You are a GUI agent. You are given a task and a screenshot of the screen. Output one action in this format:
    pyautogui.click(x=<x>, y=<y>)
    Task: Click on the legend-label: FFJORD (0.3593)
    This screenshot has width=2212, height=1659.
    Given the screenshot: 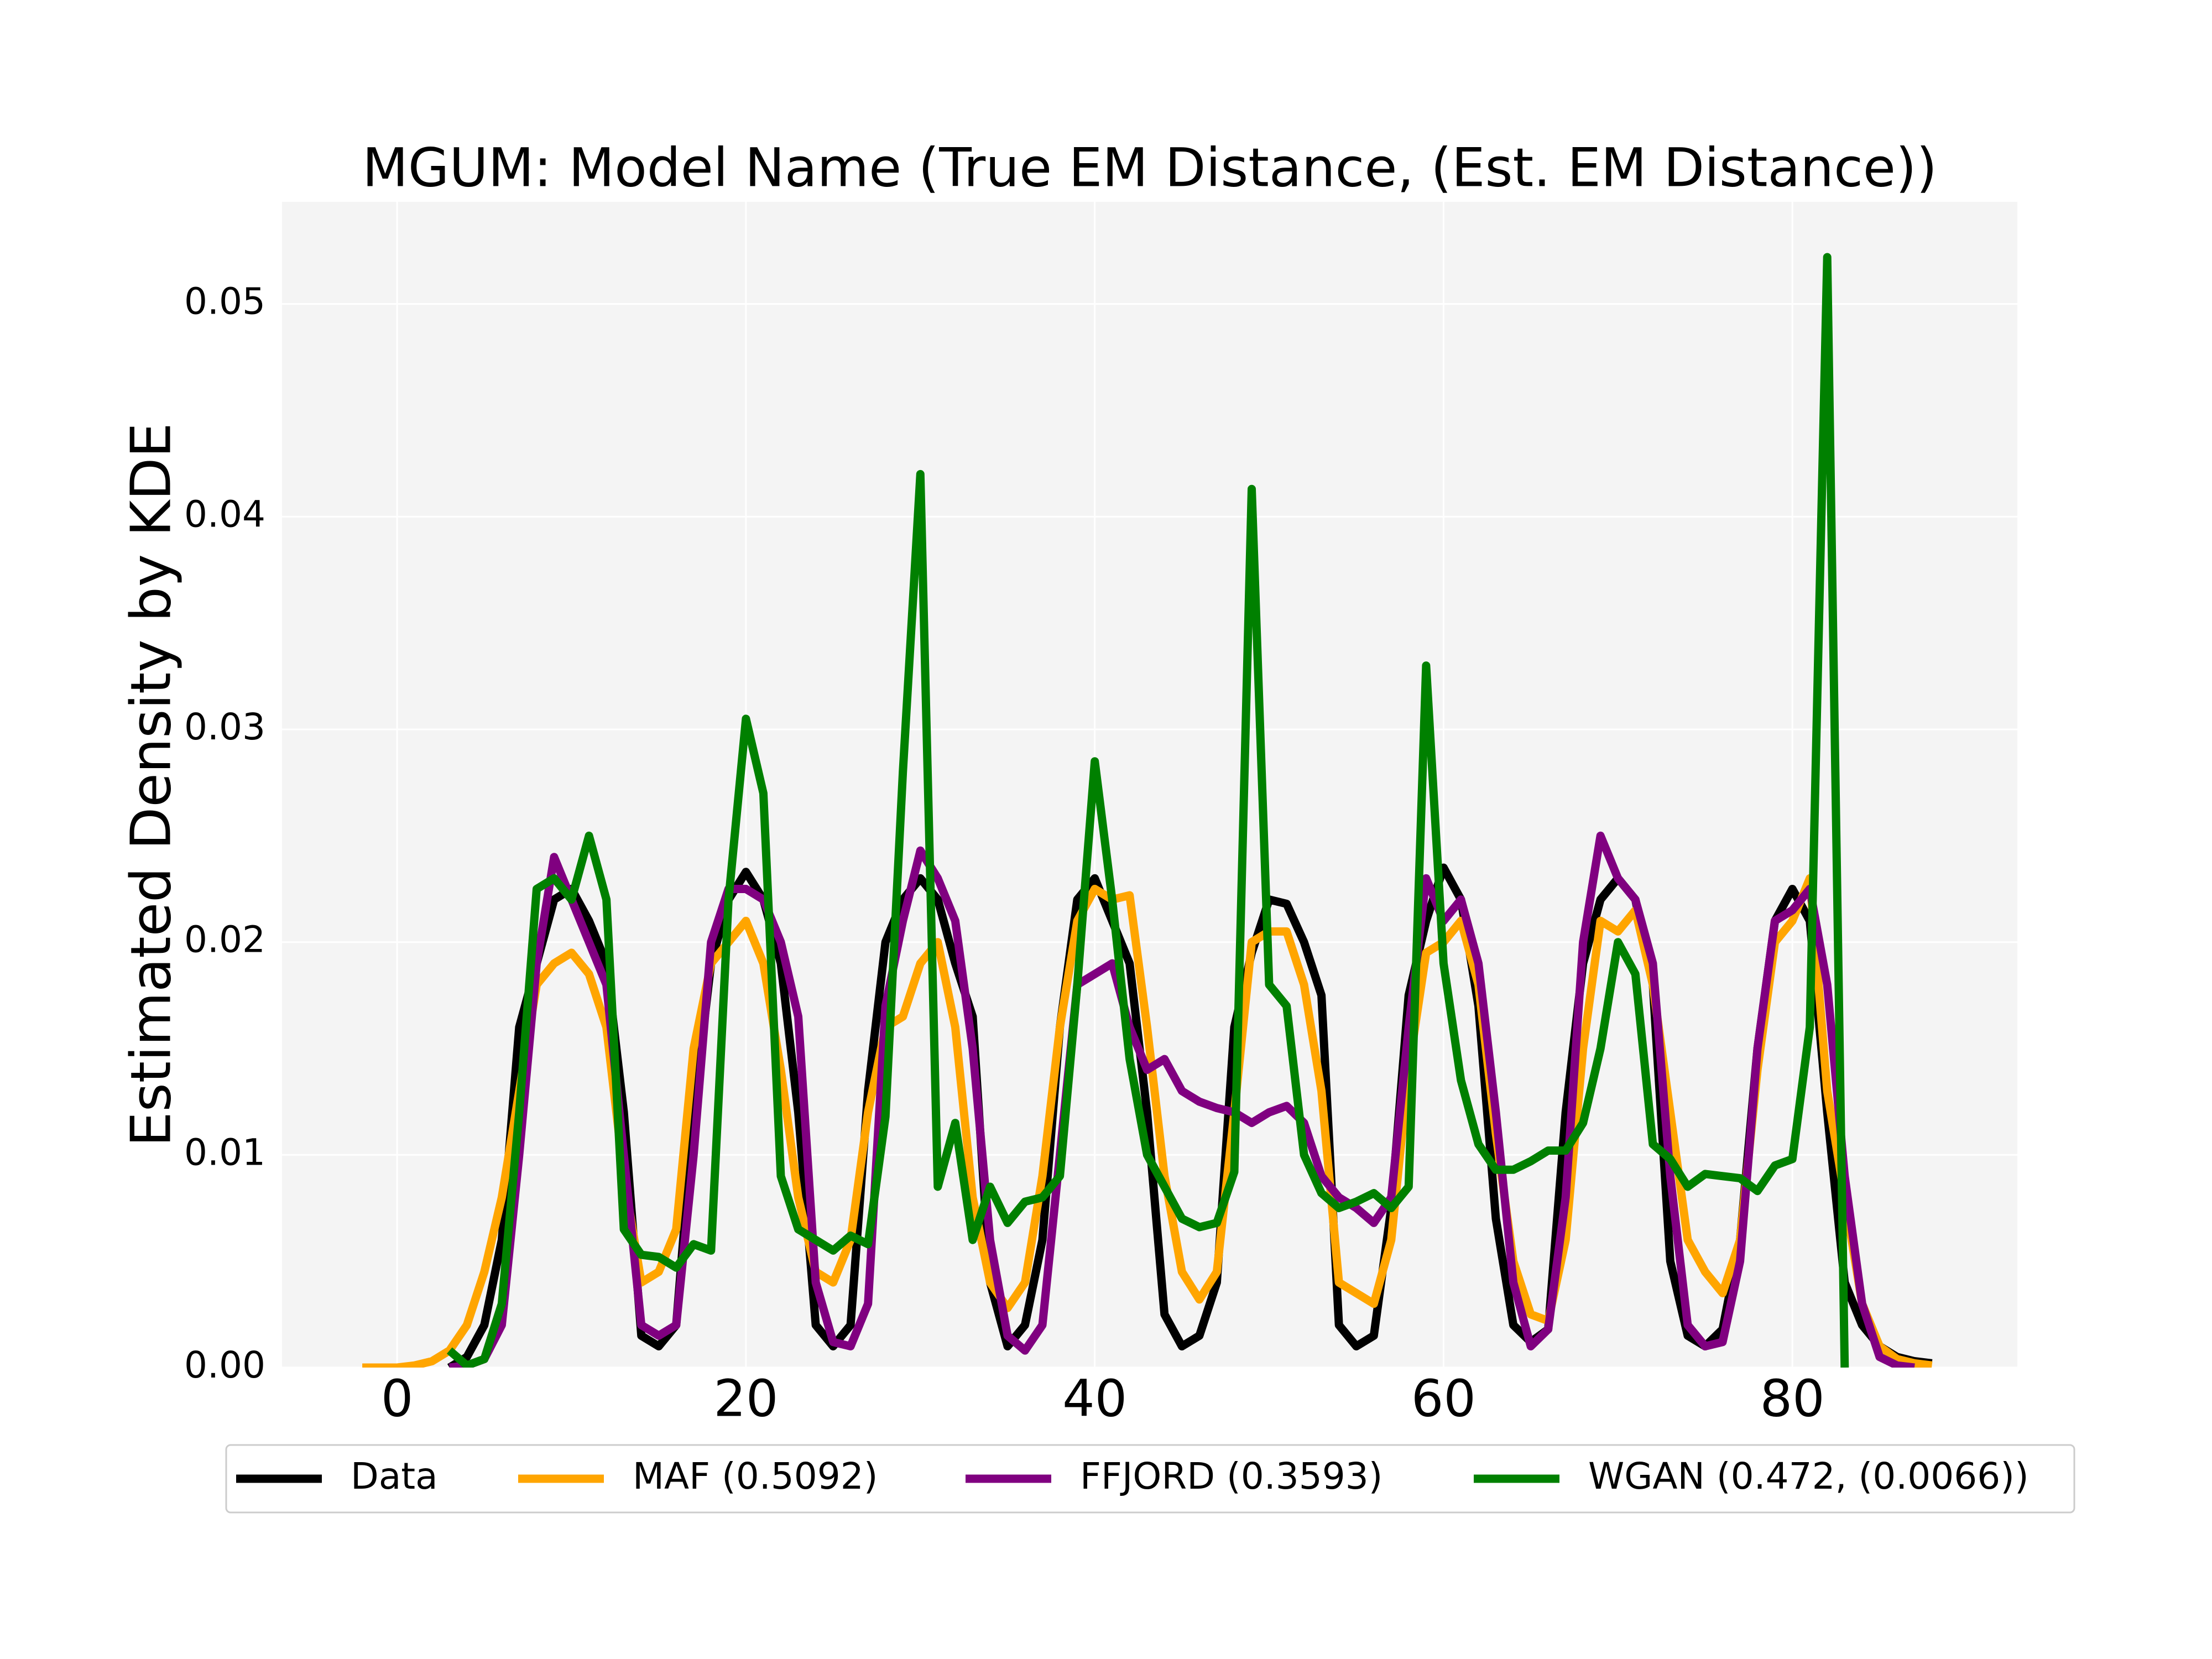 What is the action you would take?
    pyautogui.click(x=1232, y=1477)
    